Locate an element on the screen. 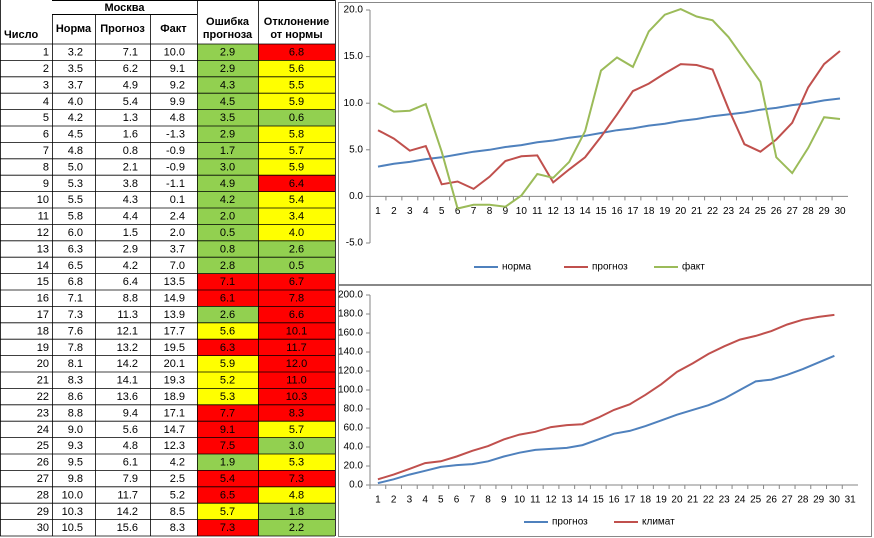  table-cell: 5.2 is located at coordinates (227, 381).